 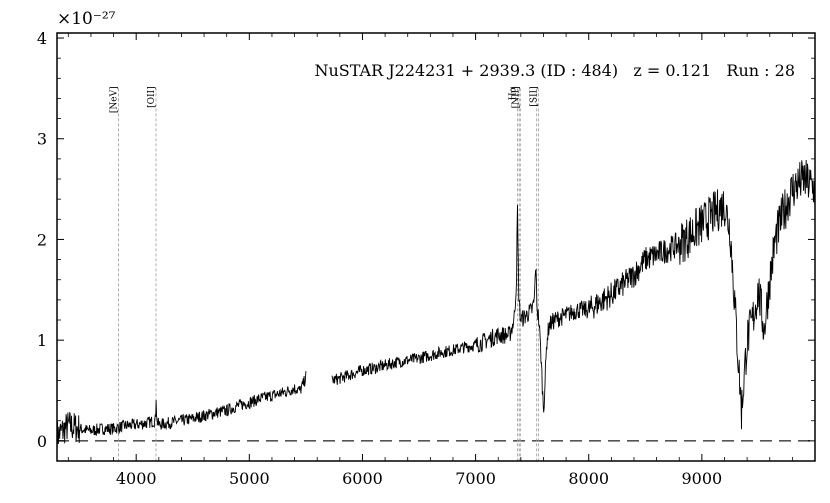 I want to click on emission-line-label: [NeV], so click(x=114, y=99).